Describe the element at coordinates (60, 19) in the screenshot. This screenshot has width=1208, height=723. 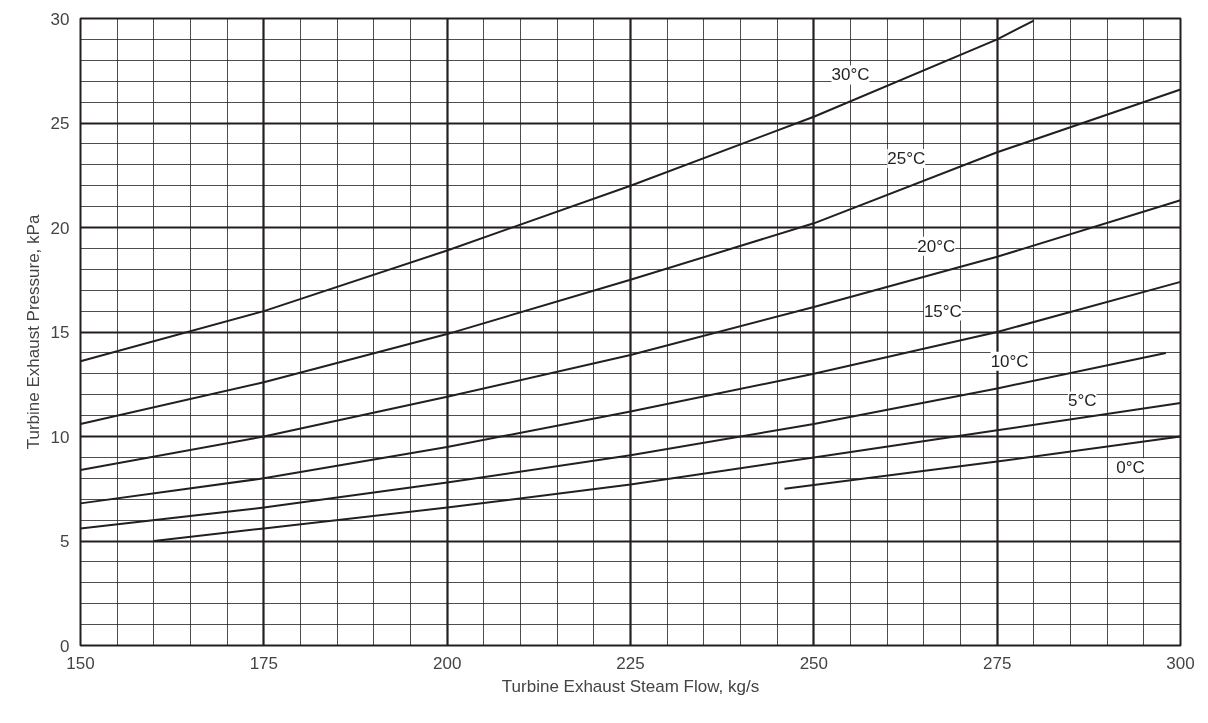
I see `y-tick-label: 30` at that location.